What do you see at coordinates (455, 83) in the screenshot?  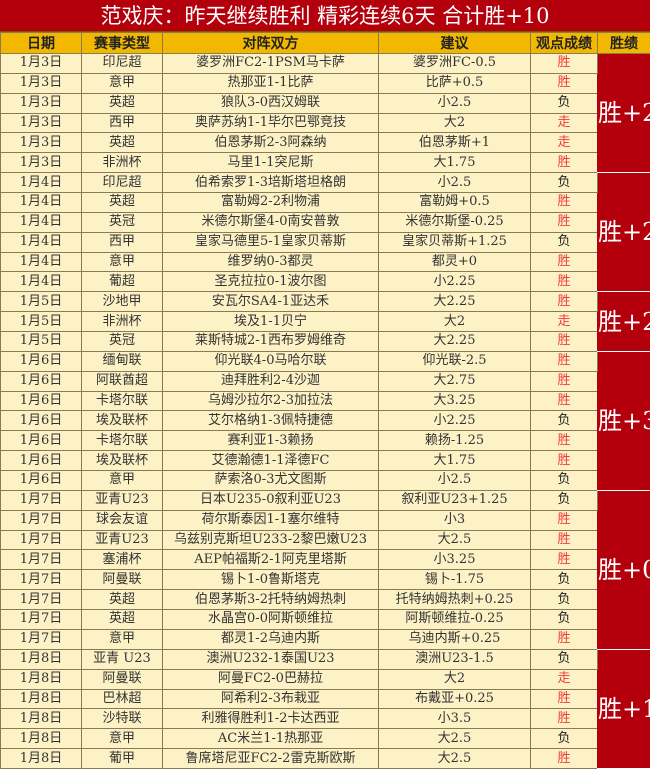 I see `suggestion-cell: 比萨+0.5` at bounding box center [455, 83].